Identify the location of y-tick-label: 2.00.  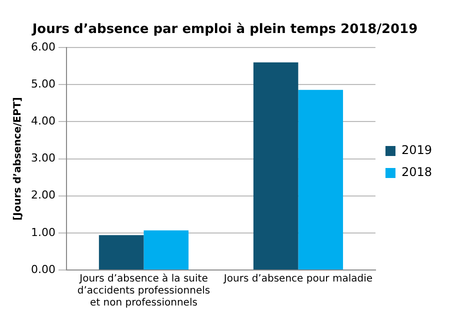
(43, 195).